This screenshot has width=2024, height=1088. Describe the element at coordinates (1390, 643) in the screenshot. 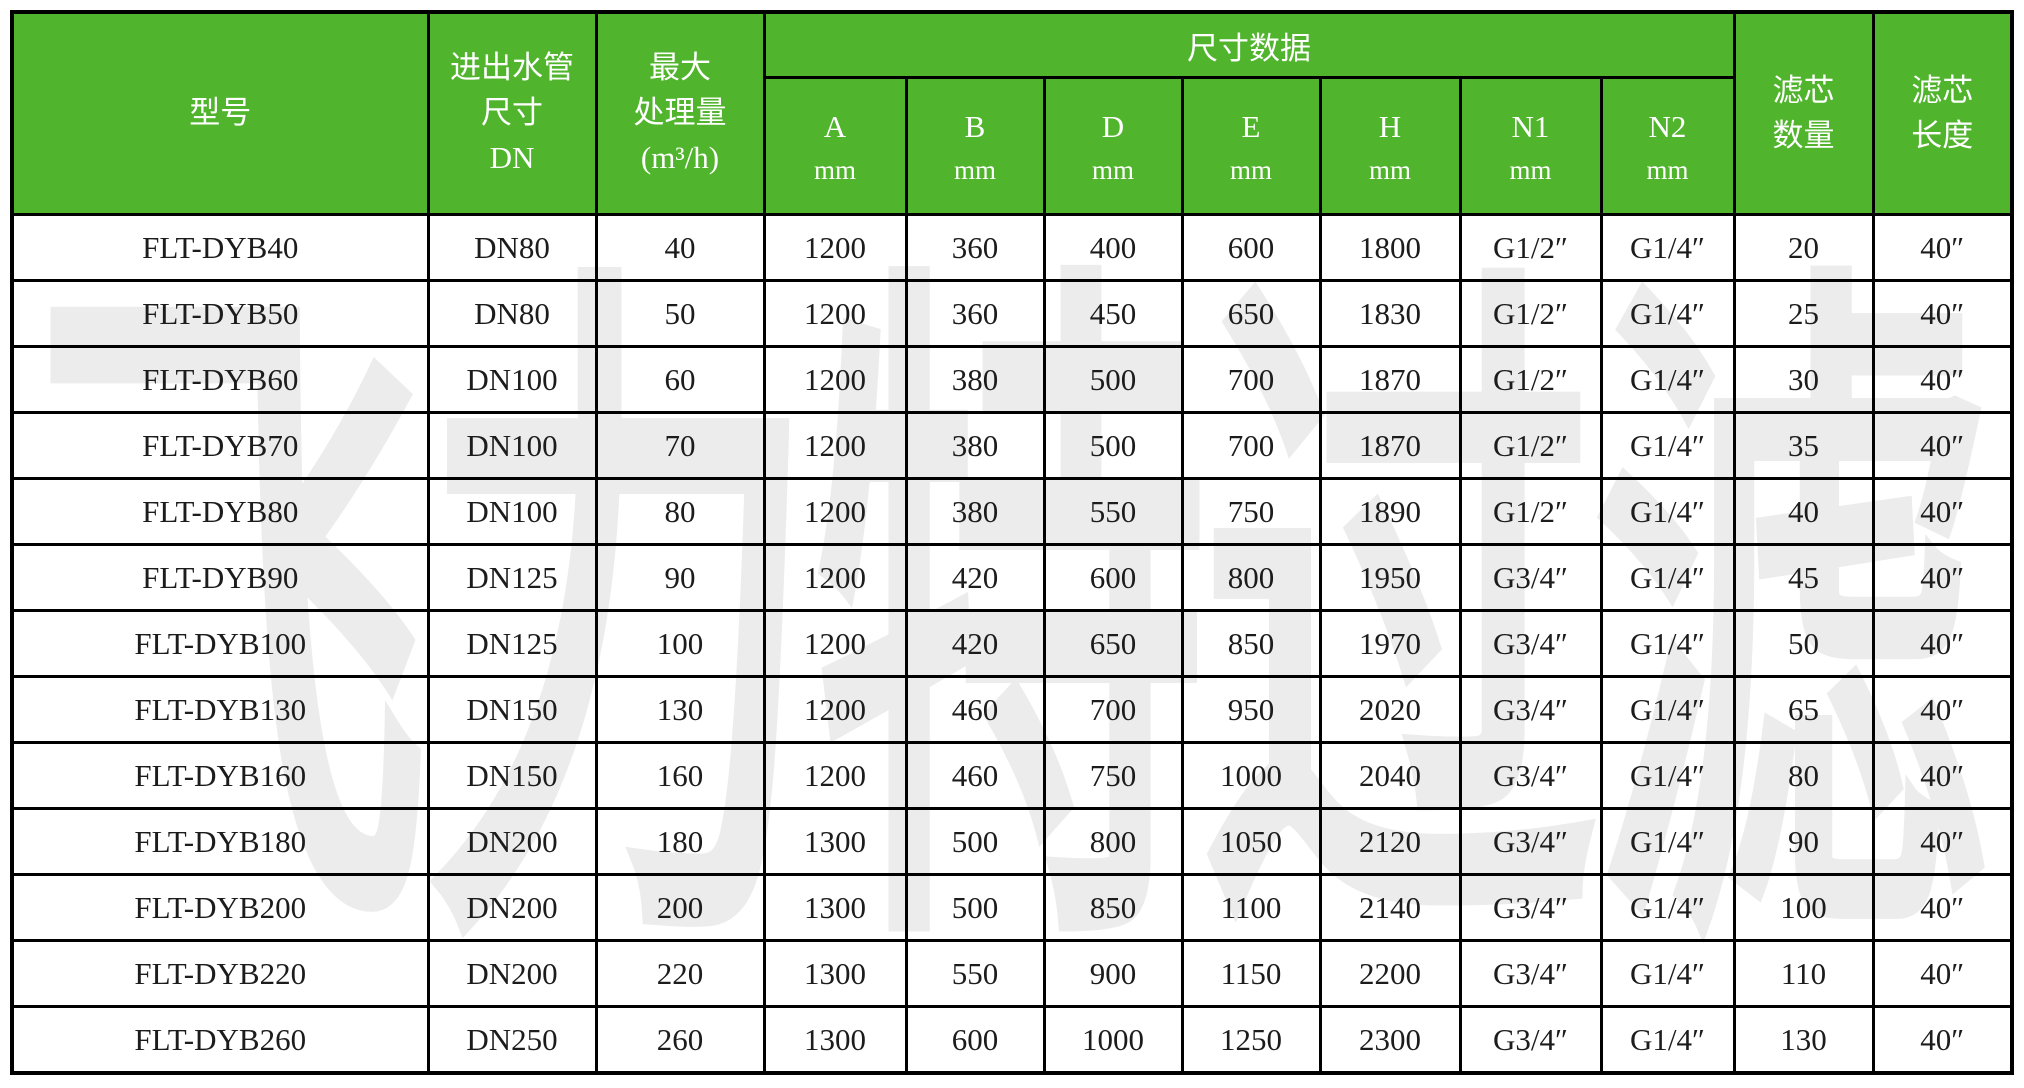

I see `table-cell-h: 1970` at that location.